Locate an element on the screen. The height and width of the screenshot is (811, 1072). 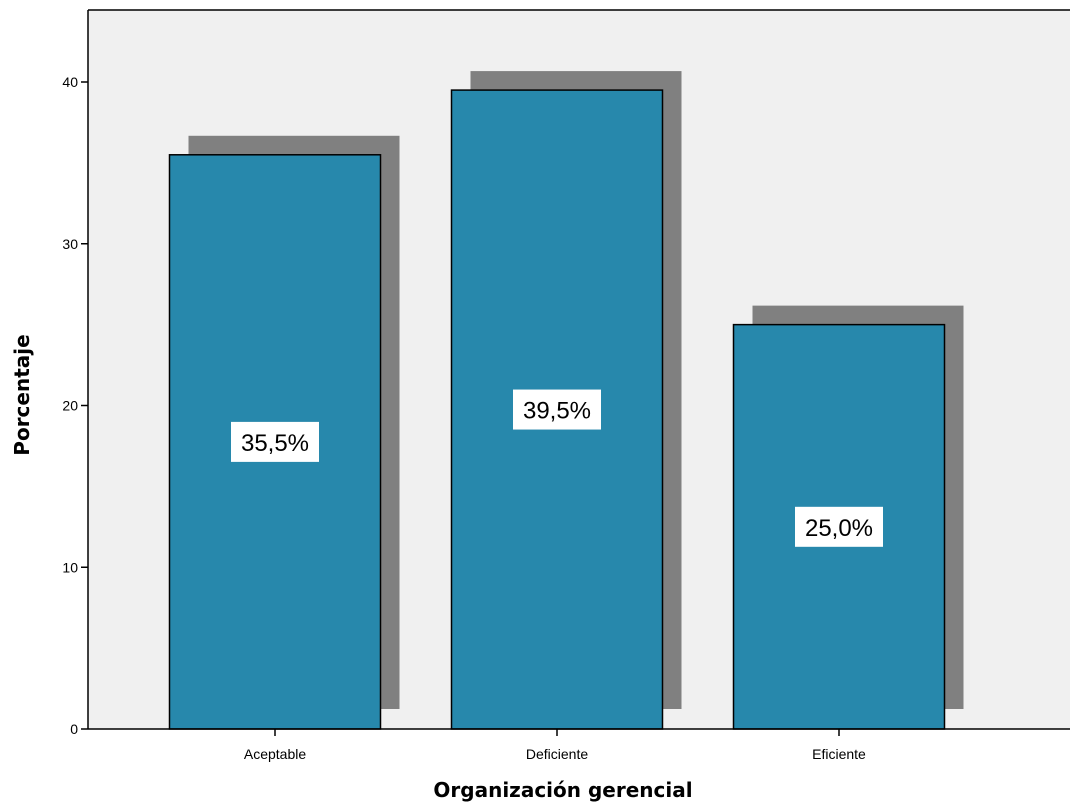
data-label: 39,5% is located at coordinates (557, 411).